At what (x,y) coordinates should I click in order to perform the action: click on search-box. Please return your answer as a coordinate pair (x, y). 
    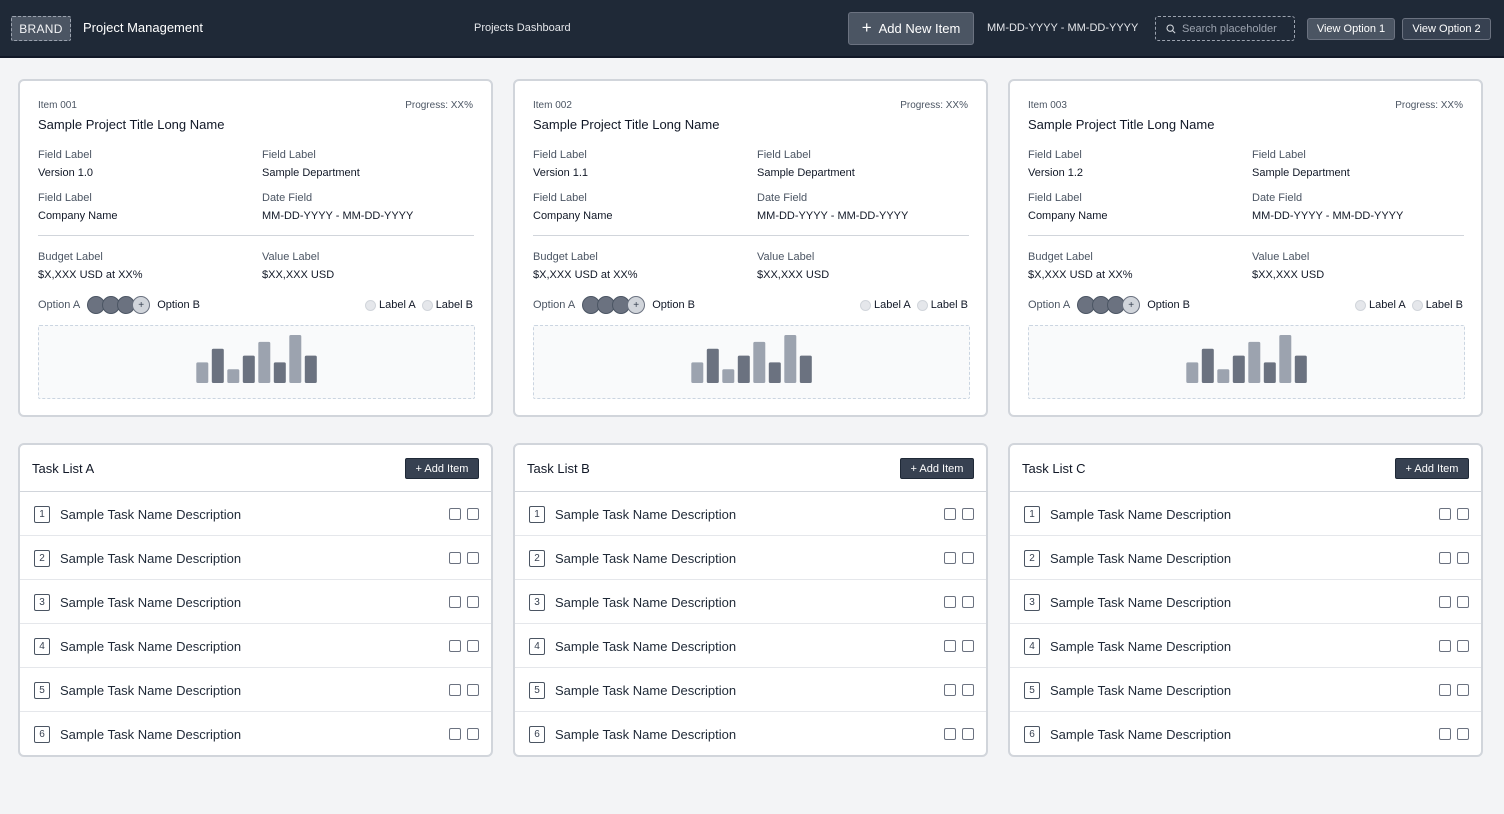
    Looking at the image, I should click on (1225, 28).